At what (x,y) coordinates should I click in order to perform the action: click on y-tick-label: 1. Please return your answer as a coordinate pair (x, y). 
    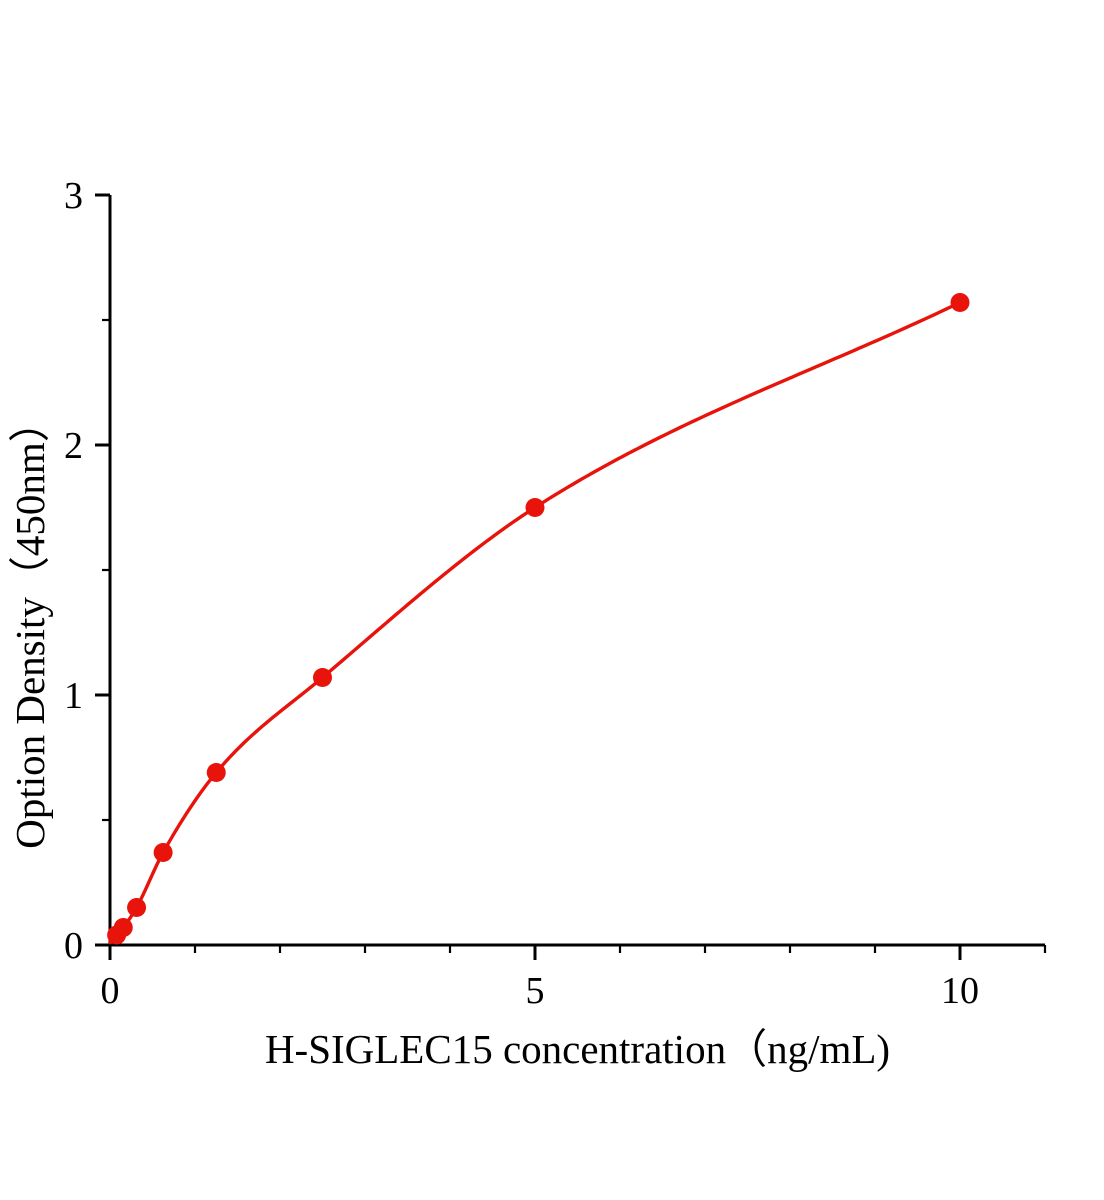
    Looking at the image, I should click on (73, 696).